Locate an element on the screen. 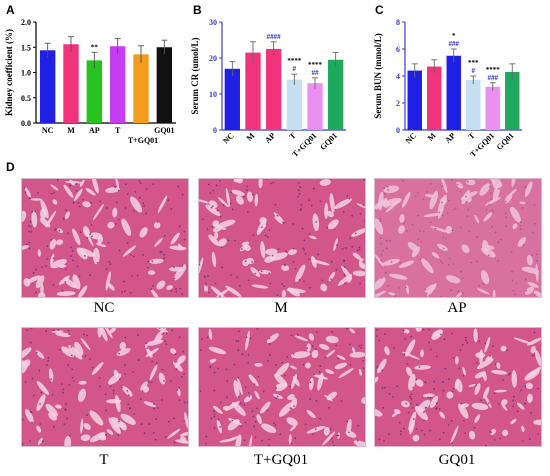 This screenshot has width=550, height=476. panel-letter-a: A is located at coordinates (10, 10).